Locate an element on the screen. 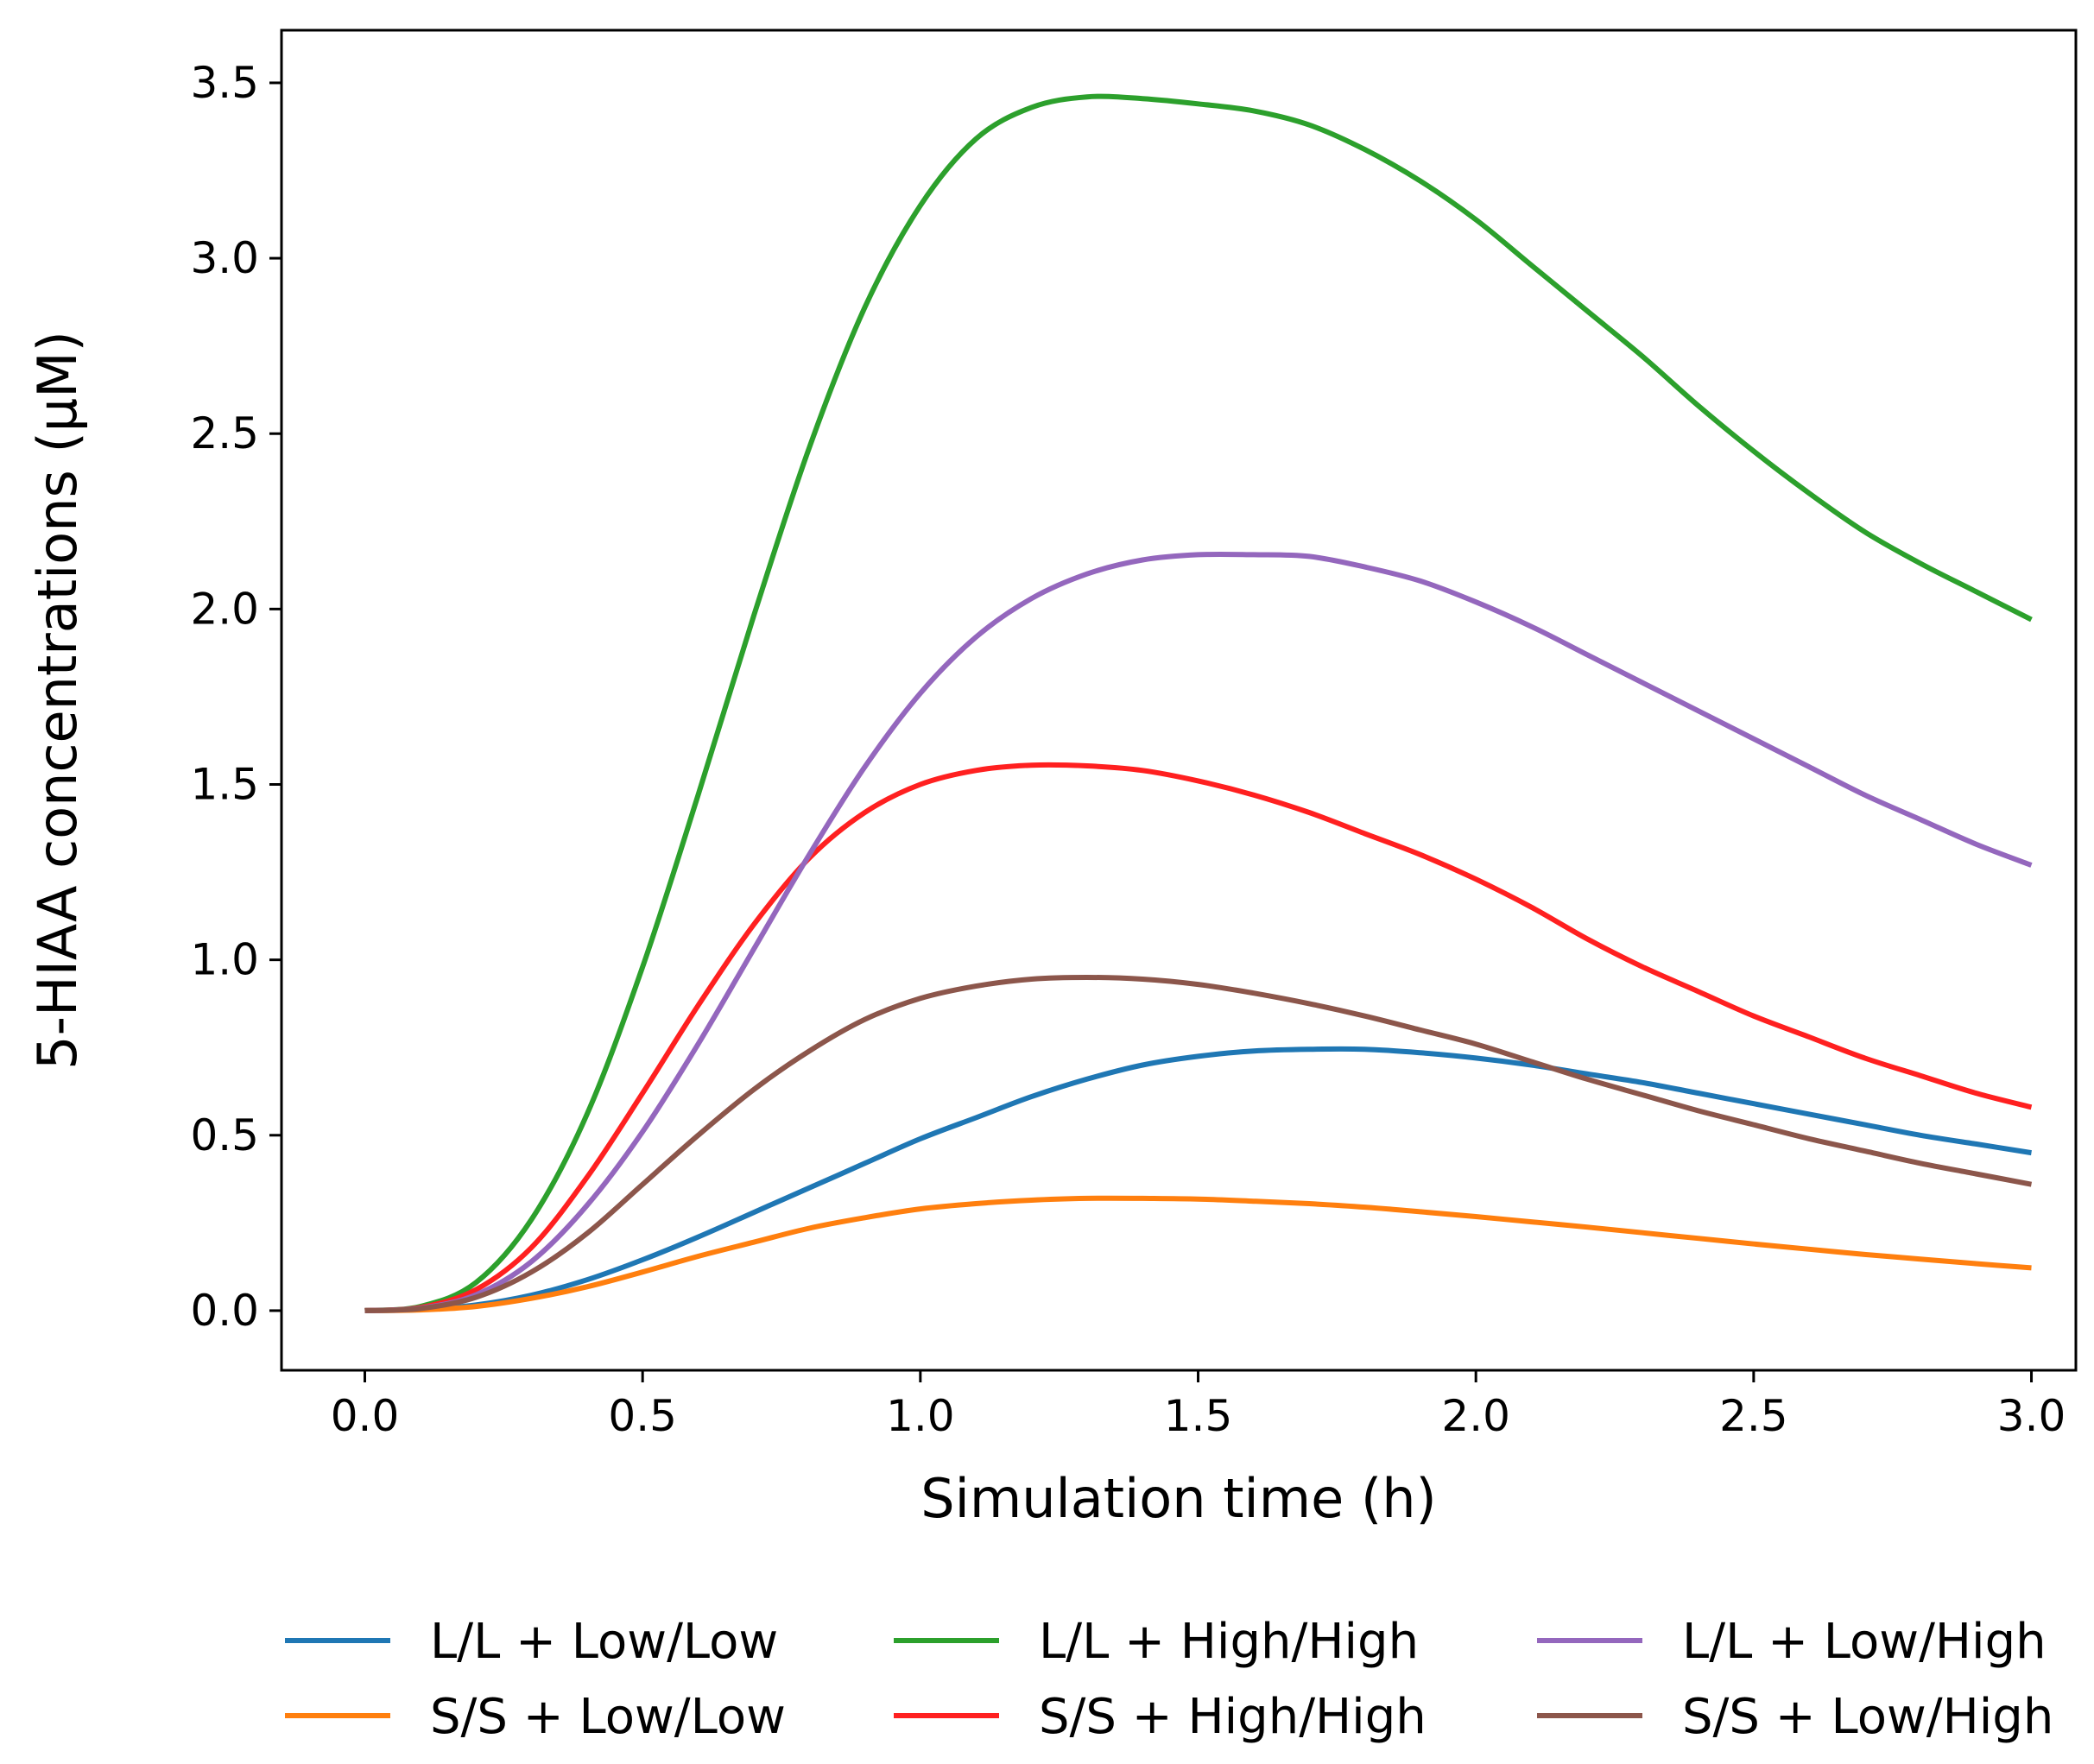 This screenshot has width=2094, height=1764. y-tick-label: 3.5 is located at coordinates (224, 83).